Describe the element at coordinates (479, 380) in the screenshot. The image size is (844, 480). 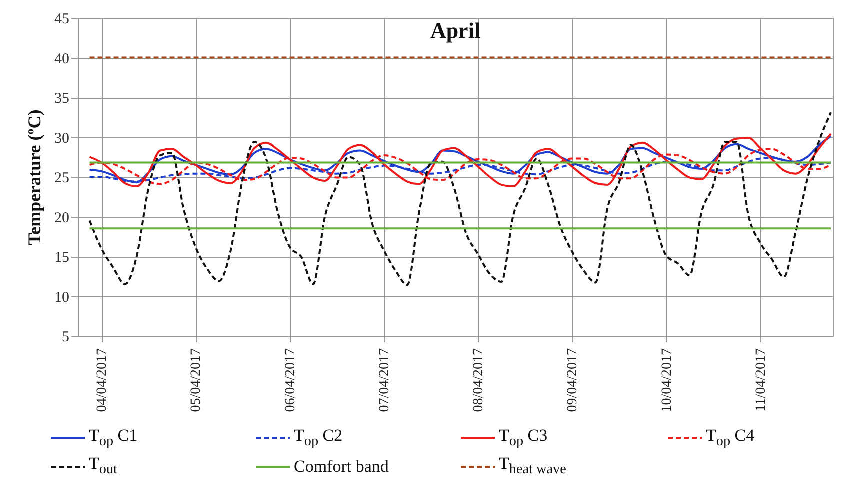
I see `x-tick-label: 08/04/2017` at that location.